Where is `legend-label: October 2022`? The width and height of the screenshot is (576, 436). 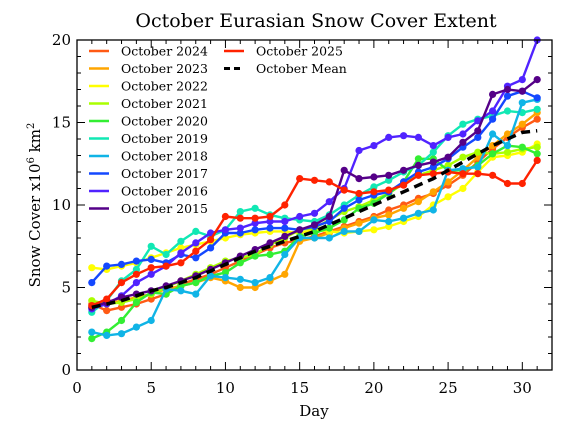 legend-label: October 2022 is located at coordinates (164, 86).